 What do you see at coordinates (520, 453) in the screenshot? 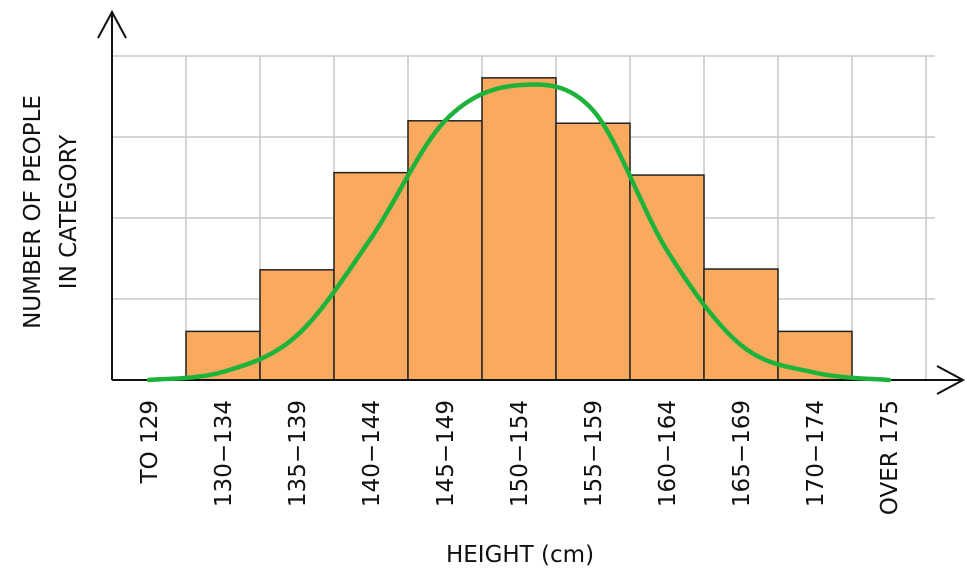
I see `x-tick-label: 150−154` at bounding box center [520, 453].